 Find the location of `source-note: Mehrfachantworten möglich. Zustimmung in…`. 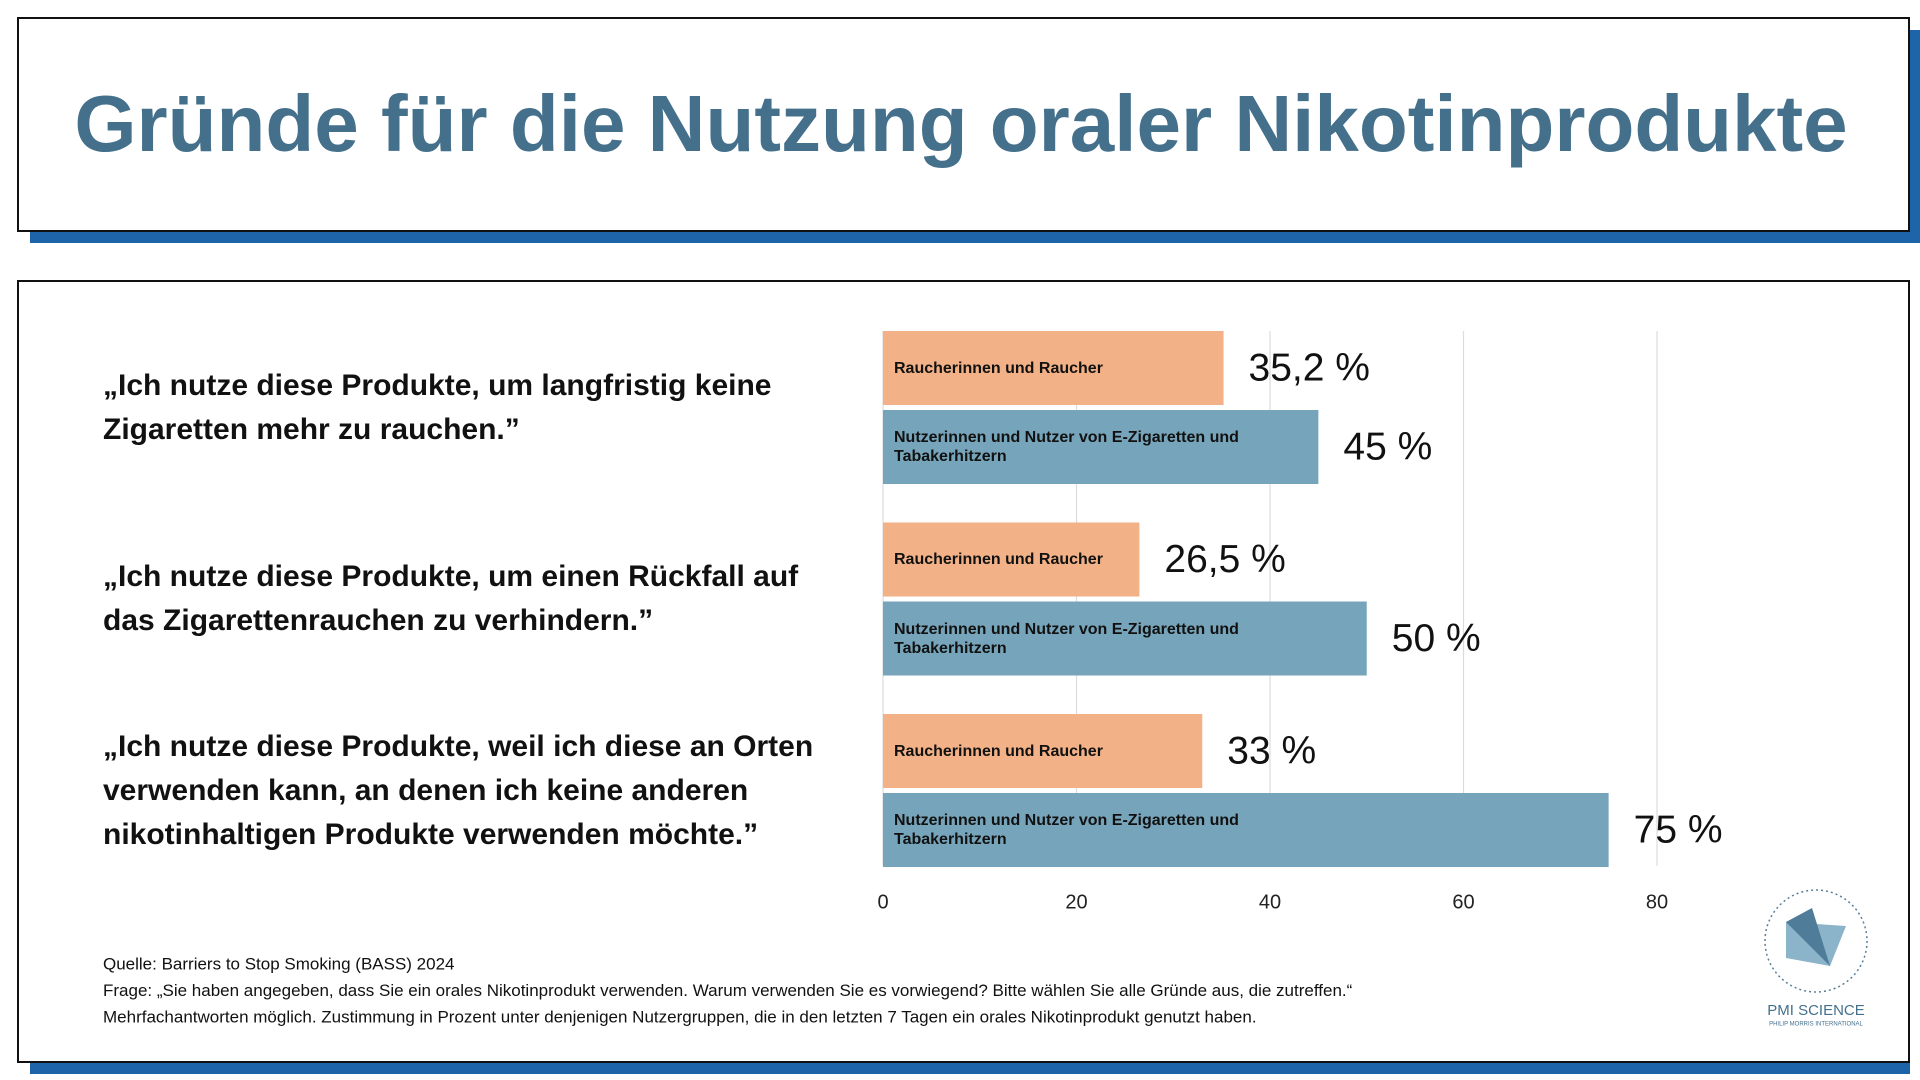

source-note: Mehrfachantworten möglich. Zustimmung in… is located at coordinates (680, 1016).